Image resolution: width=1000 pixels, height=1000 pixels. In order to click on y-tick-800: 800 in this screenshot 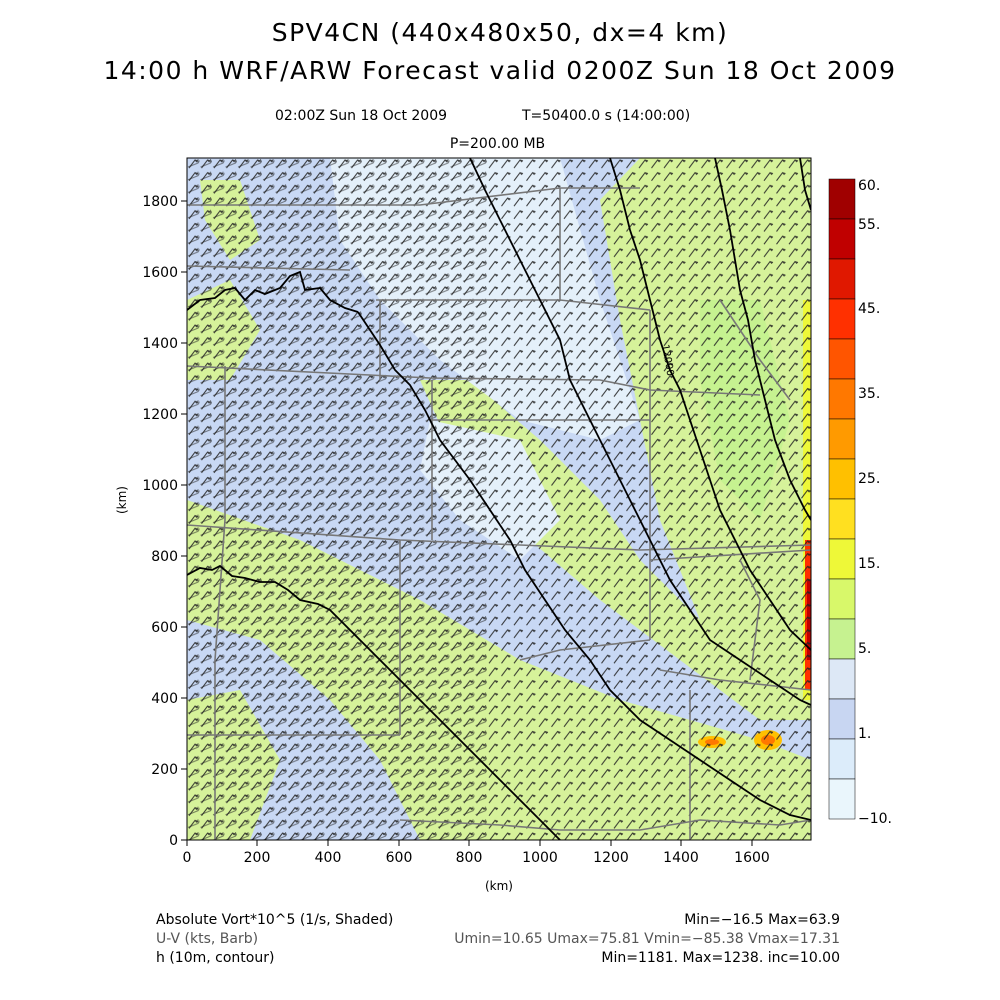, I will do `click(164, 557)`.